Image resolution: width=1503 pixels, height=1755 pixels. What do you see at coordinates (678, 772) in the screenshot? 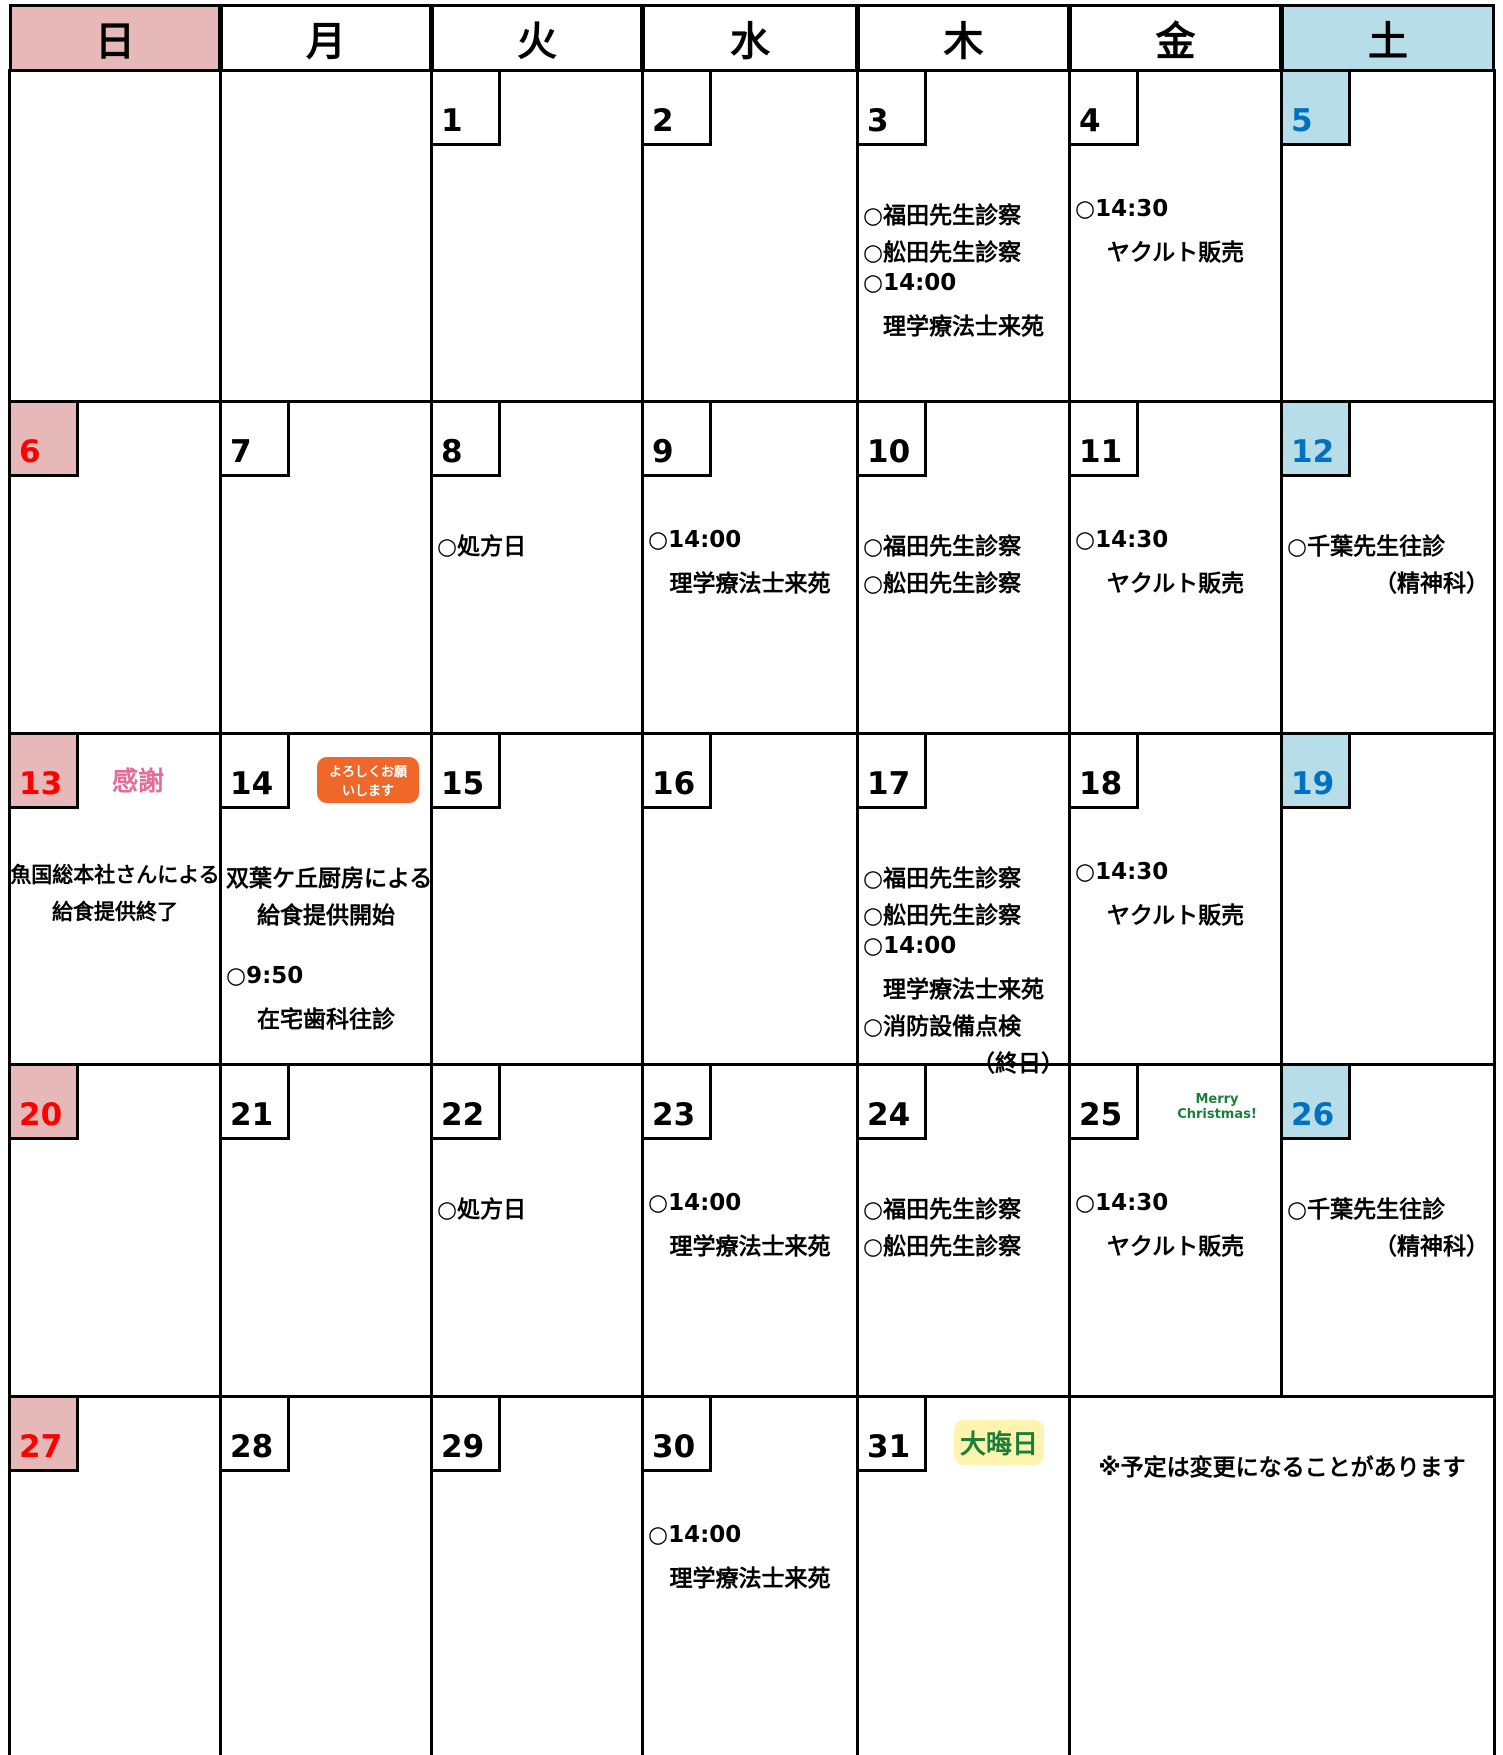
I see `day-number: 16` at bounding box center [678, 772].